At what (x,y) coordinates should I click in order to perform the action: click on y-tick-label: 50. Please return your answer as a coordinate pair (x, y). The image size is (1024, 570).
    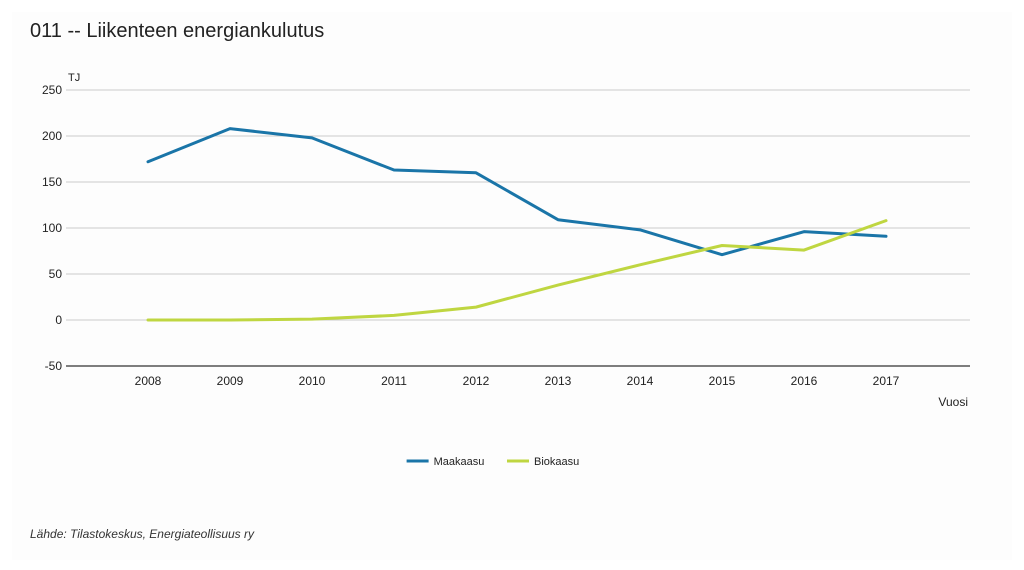
    Looking at the image, I should click on (56, 274).